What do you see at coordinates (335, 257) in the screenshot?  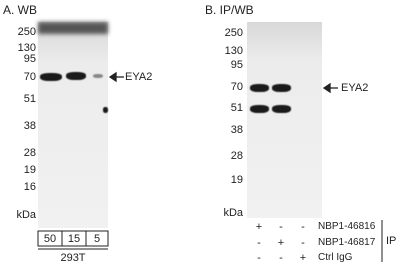 I see `row-label: Ctrl IgG` at bounding box center [335, 257].